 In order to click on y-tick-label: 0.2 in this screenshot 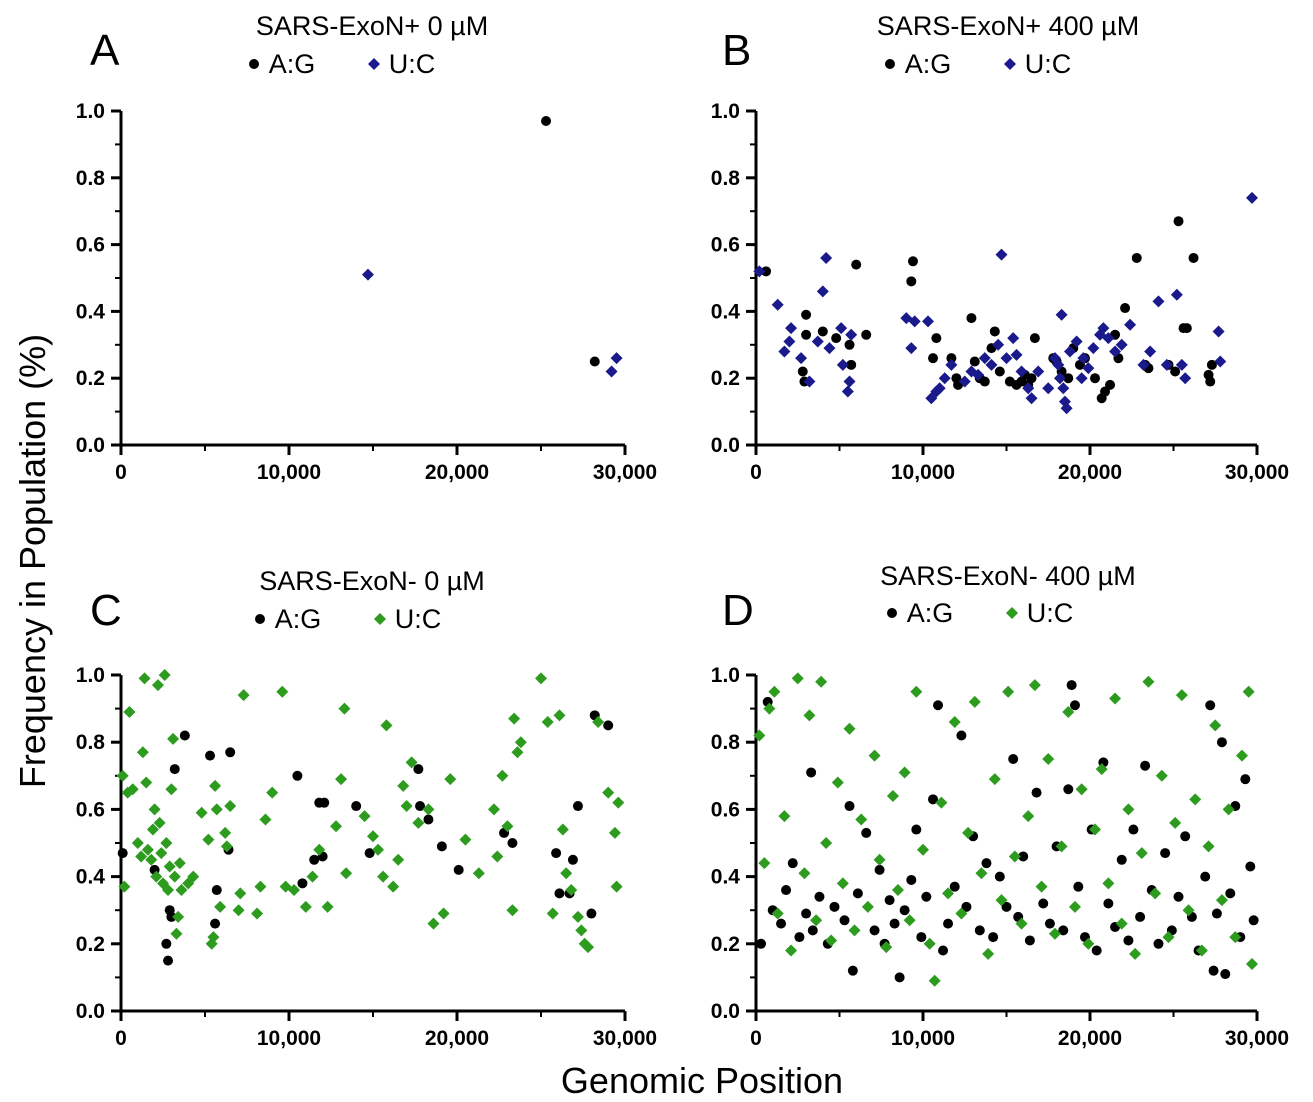, I will do `click(725, 378)`.